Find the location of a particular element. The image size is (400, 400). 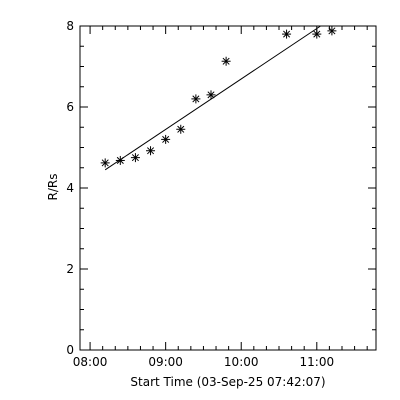

x-axis-title: Start Time (03-Sep-25 07:42:07) is located at coordinates (227, 382).